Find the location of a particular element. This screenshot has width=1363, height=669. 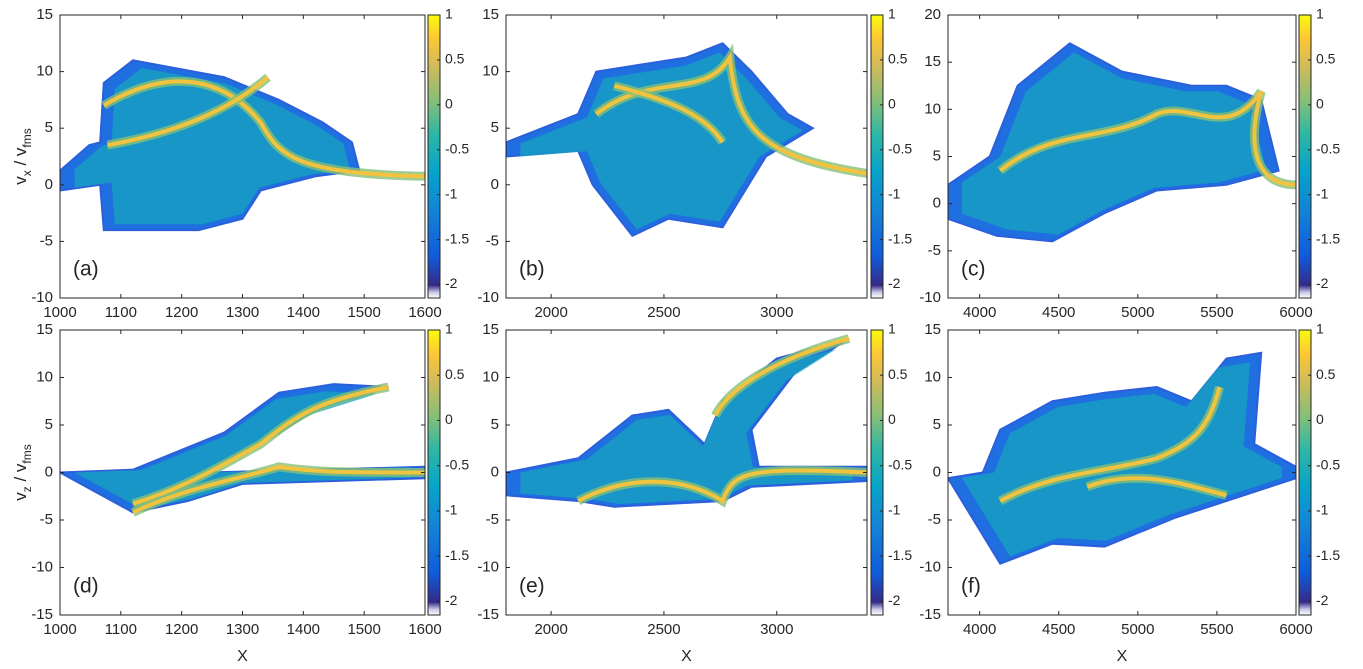

x-tick-label: 1600 is located at coordinates (424, 312).